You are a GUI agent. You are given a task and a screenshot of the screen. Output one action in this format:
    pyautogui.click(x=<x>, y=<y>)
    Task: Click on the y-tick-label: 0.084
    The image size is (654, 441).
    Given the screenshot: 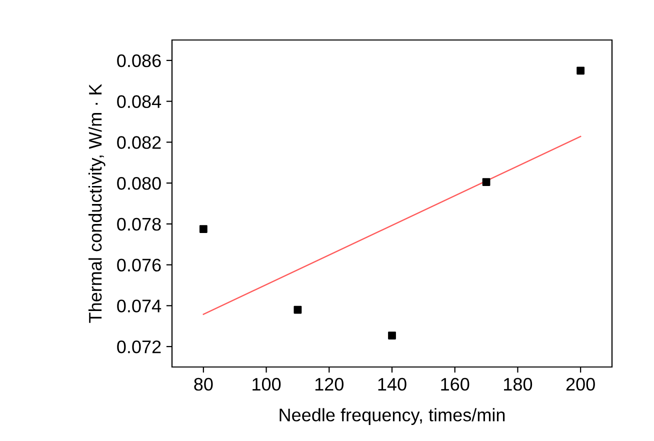 What is the action you would take?
    pyautogui.click(x=139, y=101)
    